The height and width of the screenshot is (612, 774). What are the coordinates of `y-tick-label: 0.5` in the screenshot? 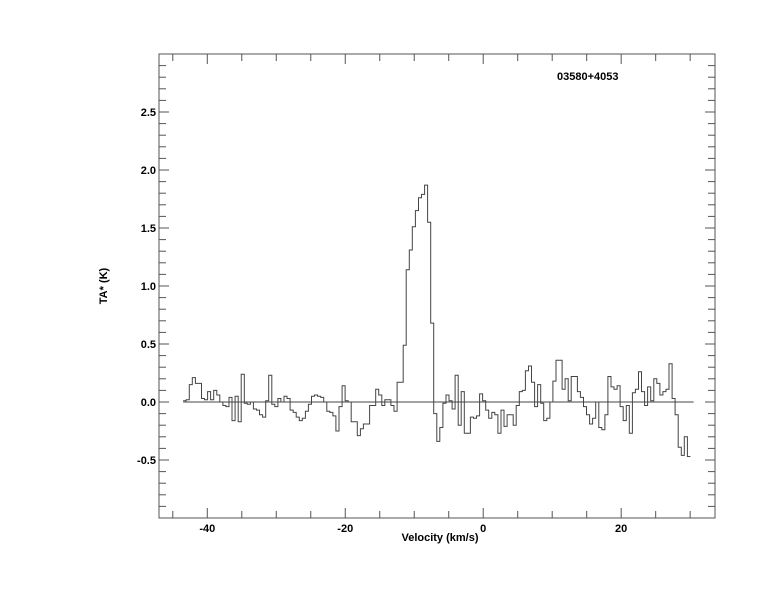 It's located at (148, 345).